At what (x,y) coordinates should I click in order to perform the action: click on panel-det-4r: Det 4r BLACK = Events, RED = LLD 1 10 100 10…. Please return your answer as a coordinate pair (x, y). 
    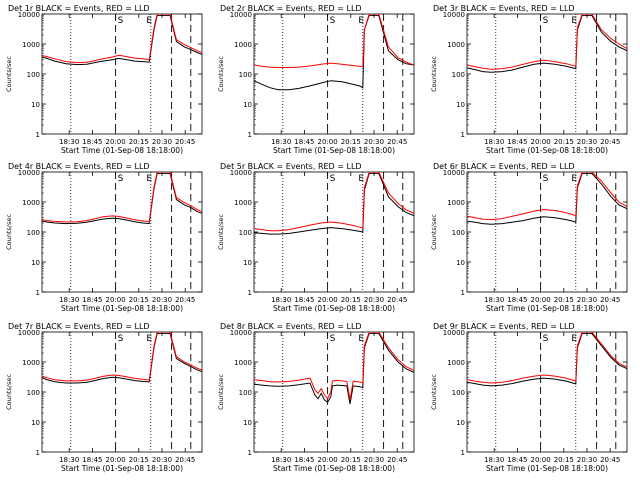
    Looking at the image, I should click on (104, 237).